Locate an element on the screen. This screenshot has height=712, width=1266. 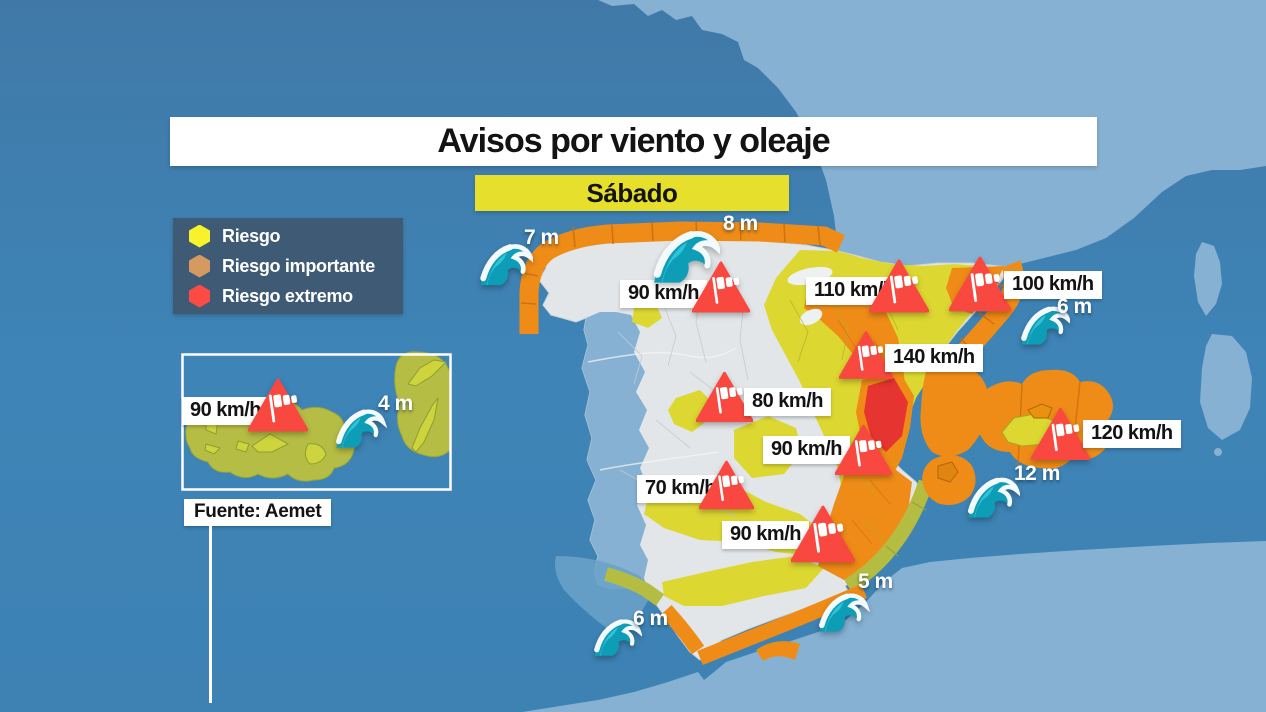
rivers is located at coordinates (662, 409).